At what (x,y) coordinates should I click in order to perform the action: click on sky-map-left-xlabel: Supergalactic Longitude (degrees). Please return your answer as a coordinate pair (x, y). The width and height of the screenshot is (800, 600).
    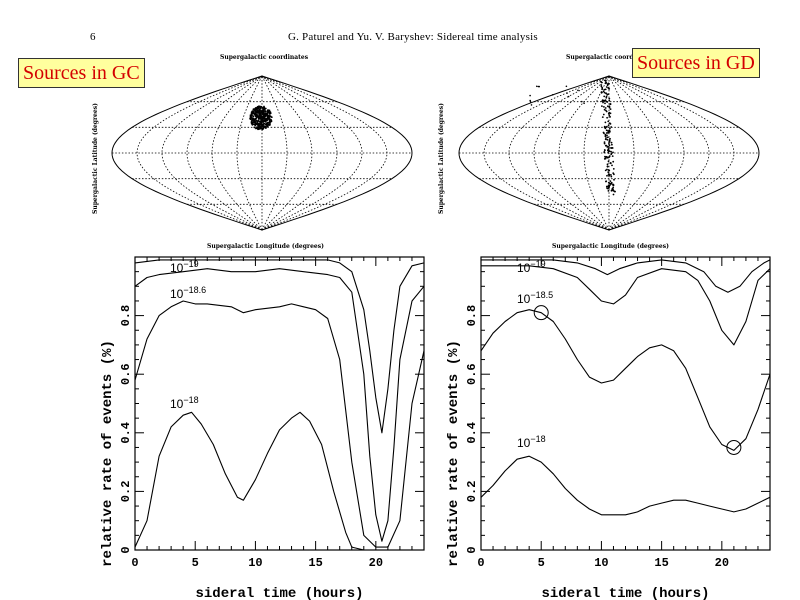
    Looking at the image, I should click on (265, 246).